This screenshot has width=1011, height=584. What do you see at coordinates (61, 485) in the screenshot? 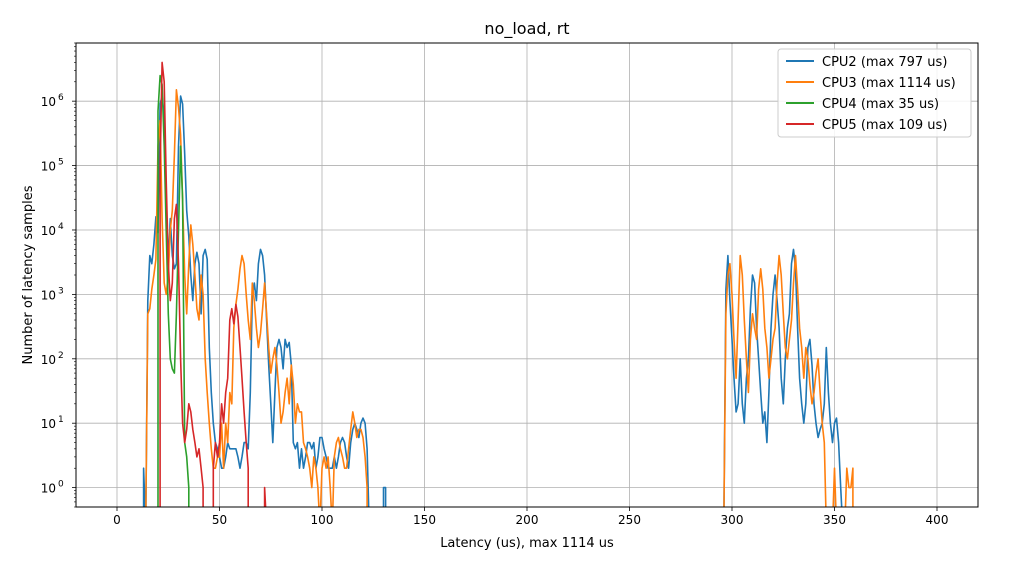
I see `y-tick-label-exponent: 0` at bounding box center [61, 485].